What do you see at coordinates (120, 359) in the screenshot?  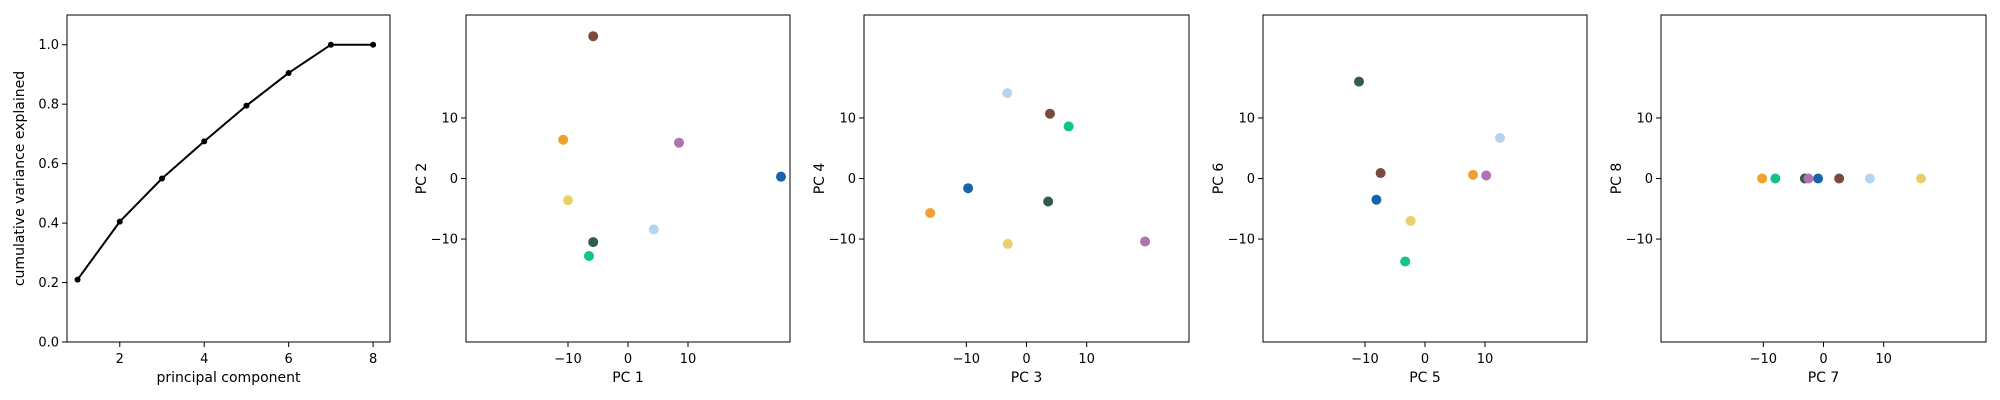 I see `x-tick-label: 2` at bounding box center [120, 359].